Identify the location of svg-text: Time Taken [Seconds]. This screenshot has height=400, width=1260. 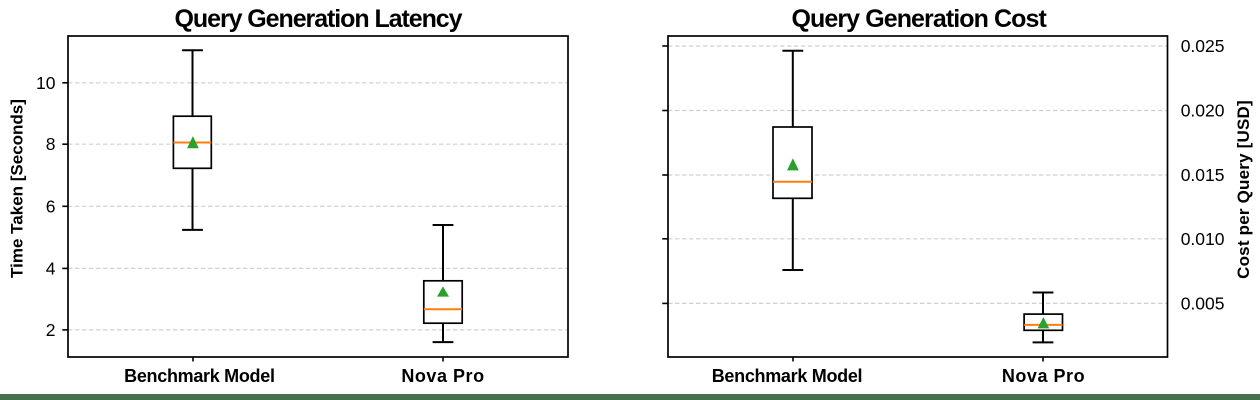
(16, 188).